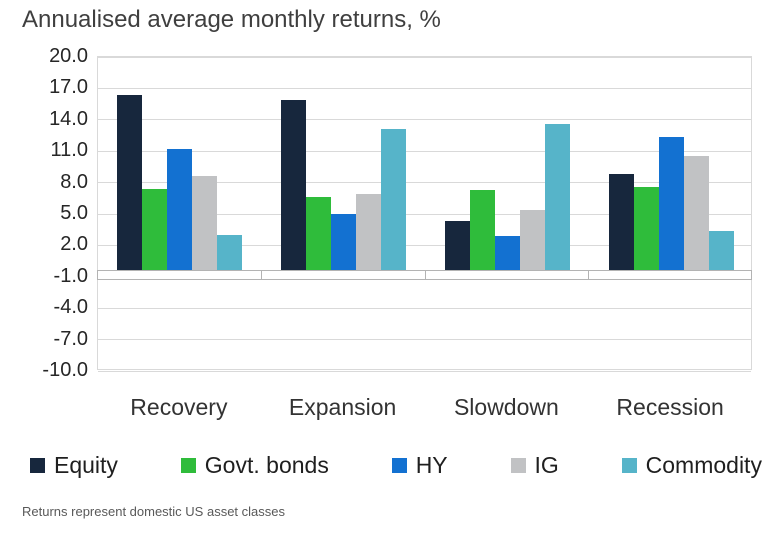 The height and width of the screenshot is (536, 780). Describe the element at coordinates (180, 210) in the screenshot. I see `bar-recovery-hy` at that location.